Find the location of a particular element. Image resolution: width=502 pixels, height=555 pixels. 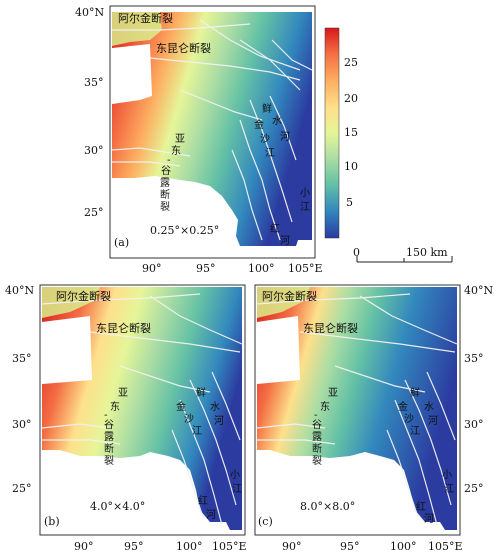

panel-c-lon-90: 90° is located at coordinates (292, 546).